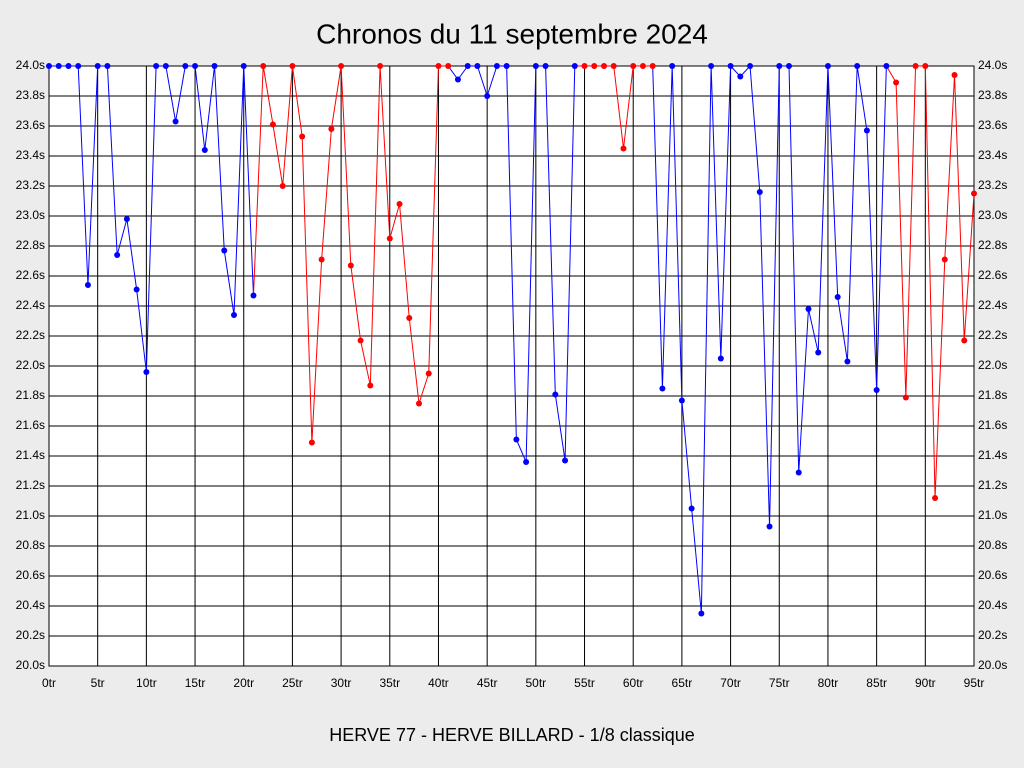 The image size is (1024, 768). What do you see at coordinates (438, 683) in the screenshot?
I see `x-tick-label: 40tr` at bounding box center [438, 683].